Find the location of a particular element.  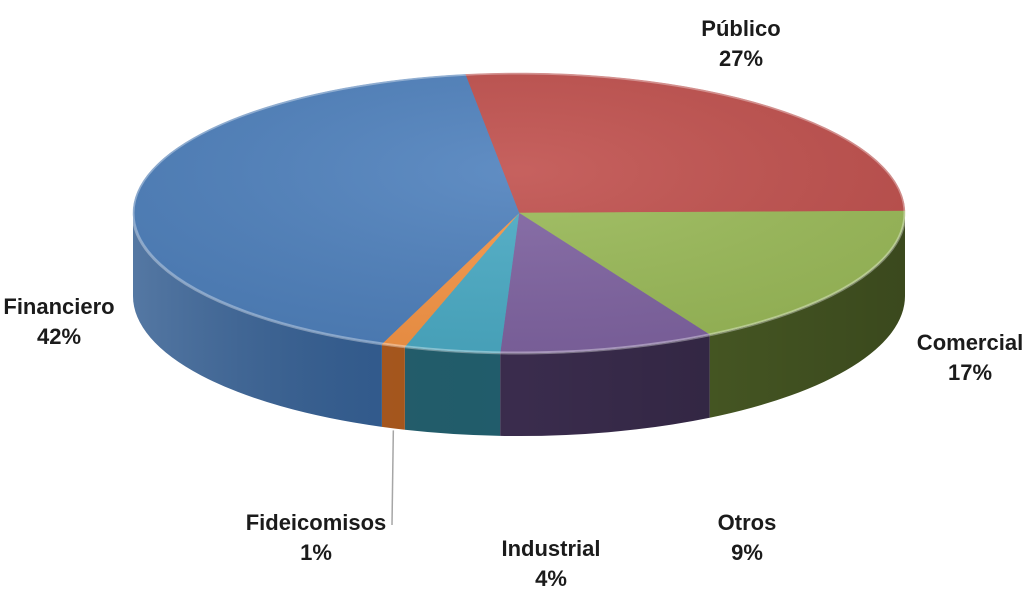

slice-percent: 9% is located at coordinates (747, 552).